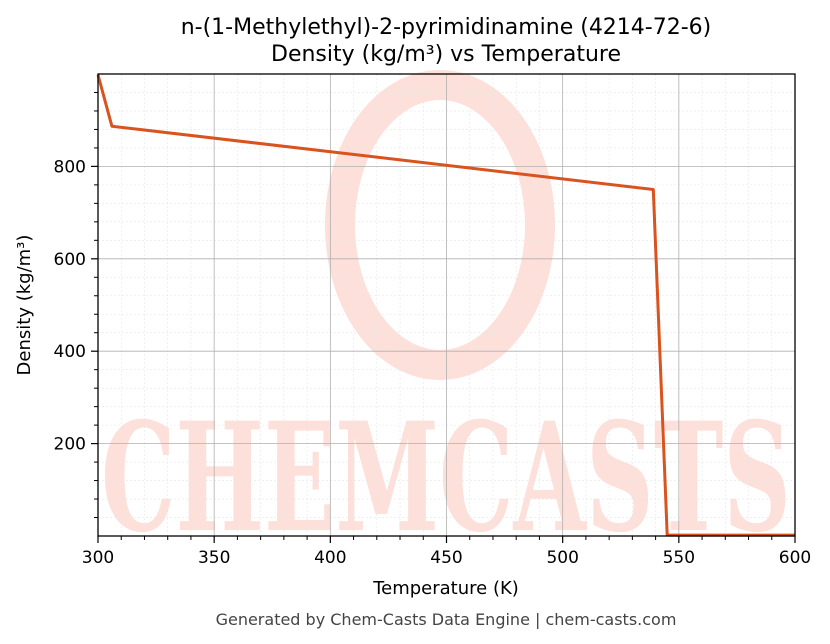 The width and height of the screenshot is (830, 644). What do you see at coordinates (446, 558) in the screenshot?
I see `x-tick-label: 450` at bounding box center [446, 558].